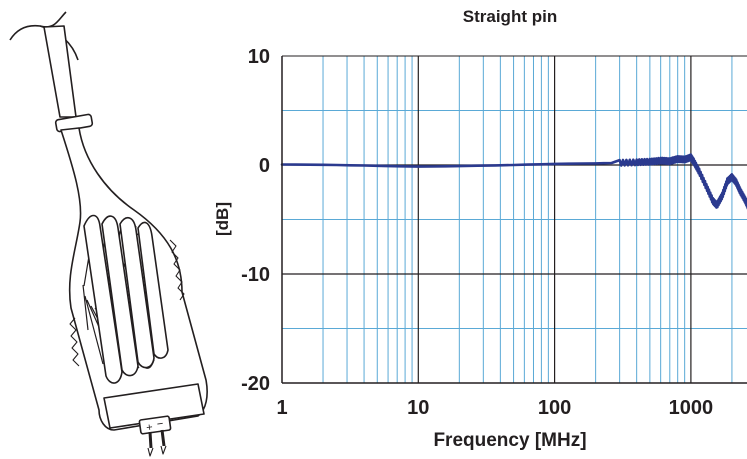 The image size is (747, 459). What do you see at coordinates (255, 275) in the screenshot?
I see `y-tick-label: -10` at bounding box center [255, 275].